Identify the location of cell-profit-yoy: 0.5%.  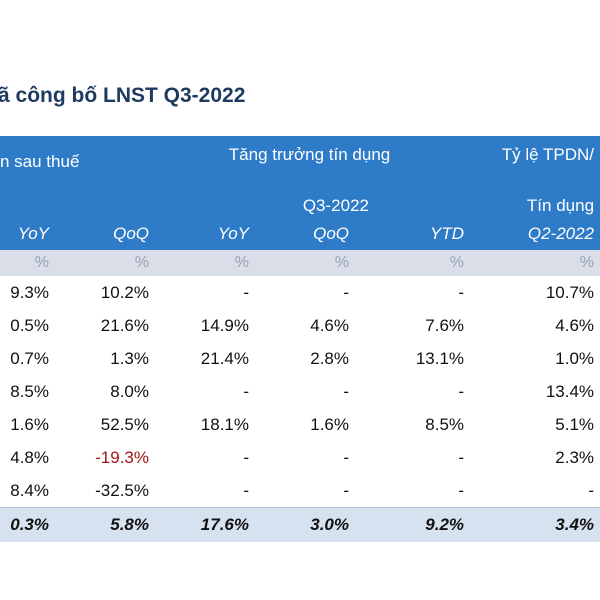
(29, 325).